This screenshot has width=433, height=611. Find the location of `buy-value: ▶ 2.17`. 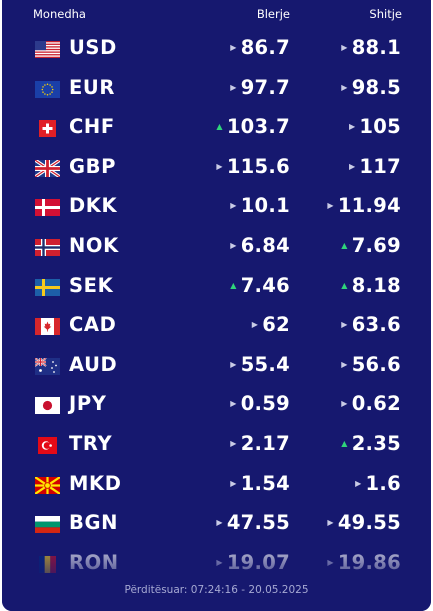

buy-value: ▶ 2.17 is located at coordinates (260, 443).